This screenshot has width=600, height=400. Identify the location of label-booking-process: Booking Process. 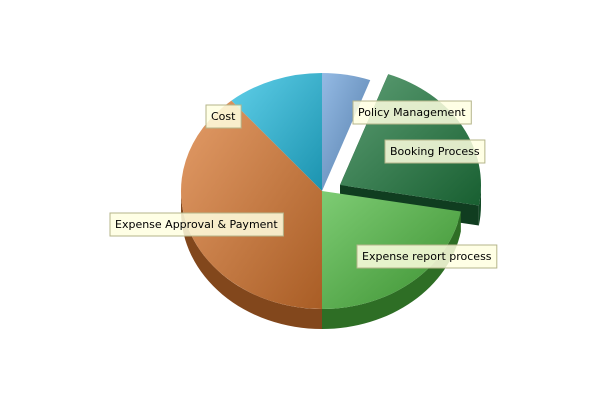
(435, 151).